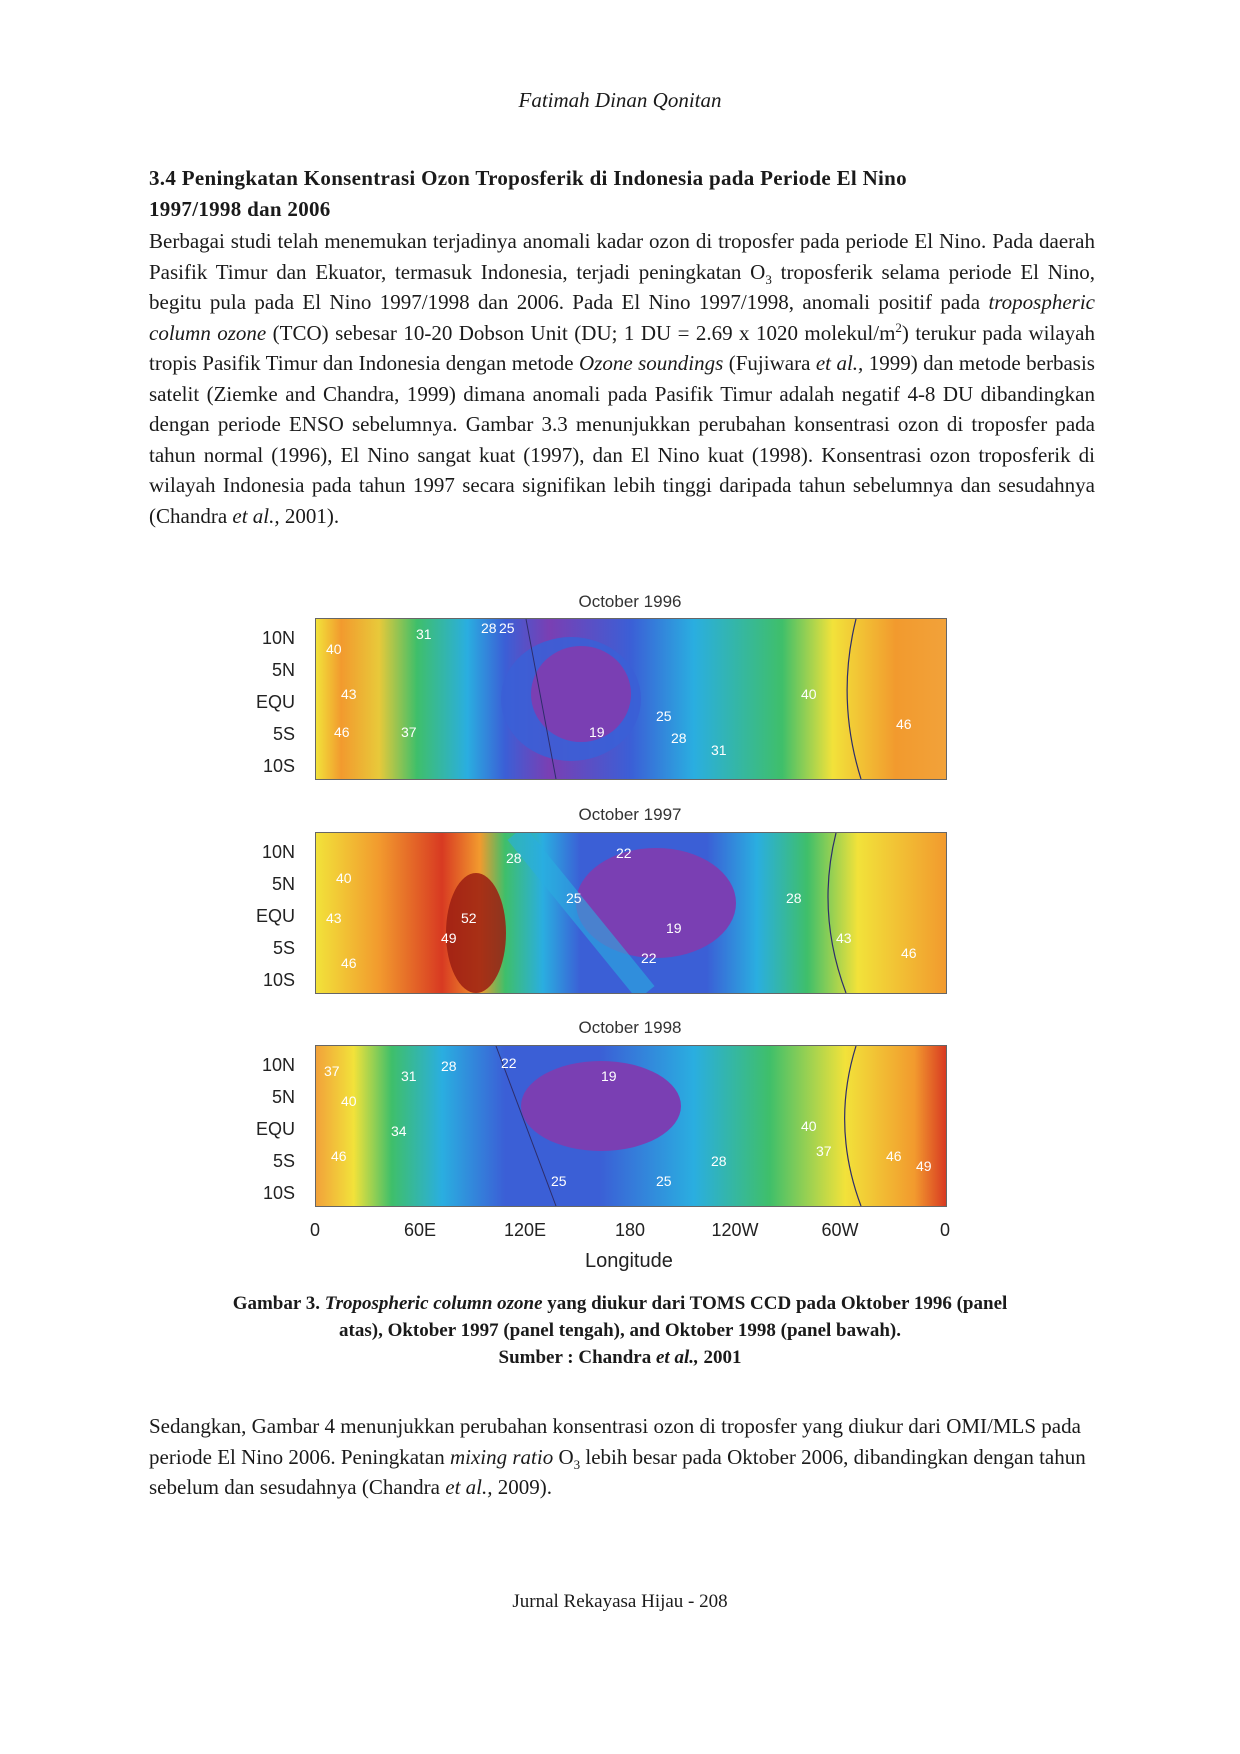 This screenshot has width=1240, height=1754. I want to click on section-title-line2: 1997/1998 dan 2006, so click(240, 209).